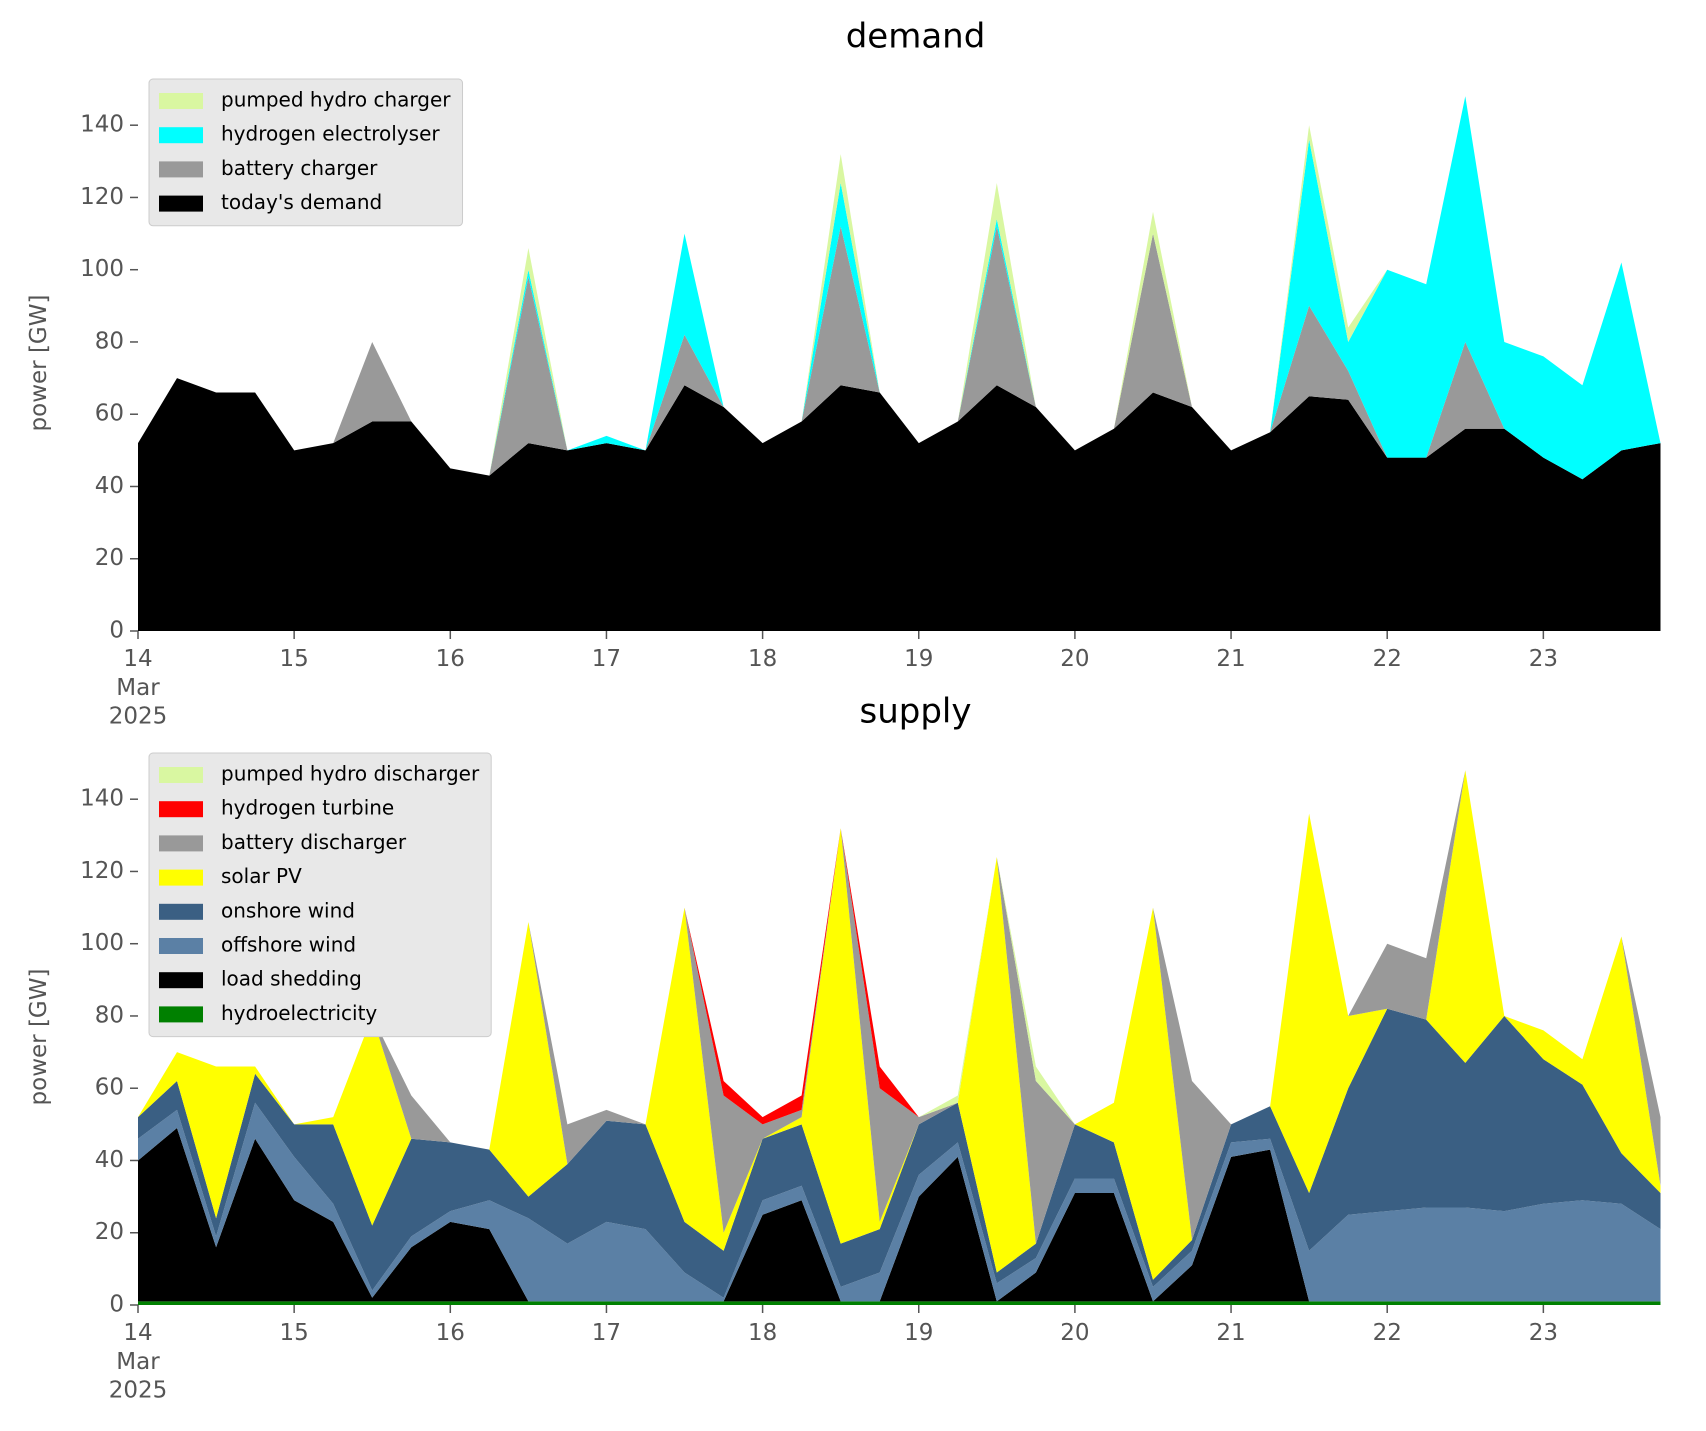  What do you see at coordinates (916, 712) in the screenshot?
I see `chart-title: supply` at bounding box center [916, 712].